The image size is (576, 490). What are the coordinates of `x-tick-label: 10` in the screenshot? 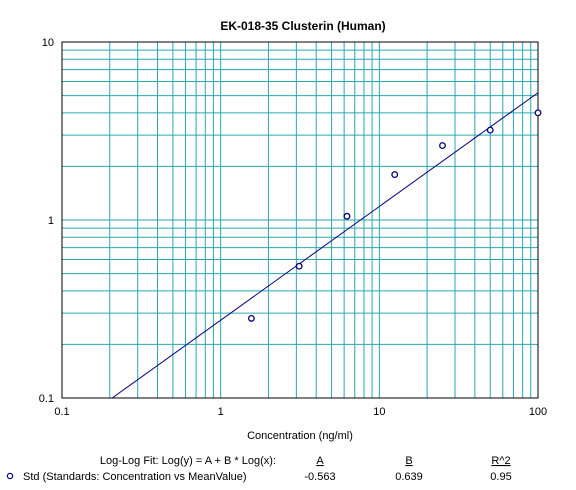 It's located at (379, 412).